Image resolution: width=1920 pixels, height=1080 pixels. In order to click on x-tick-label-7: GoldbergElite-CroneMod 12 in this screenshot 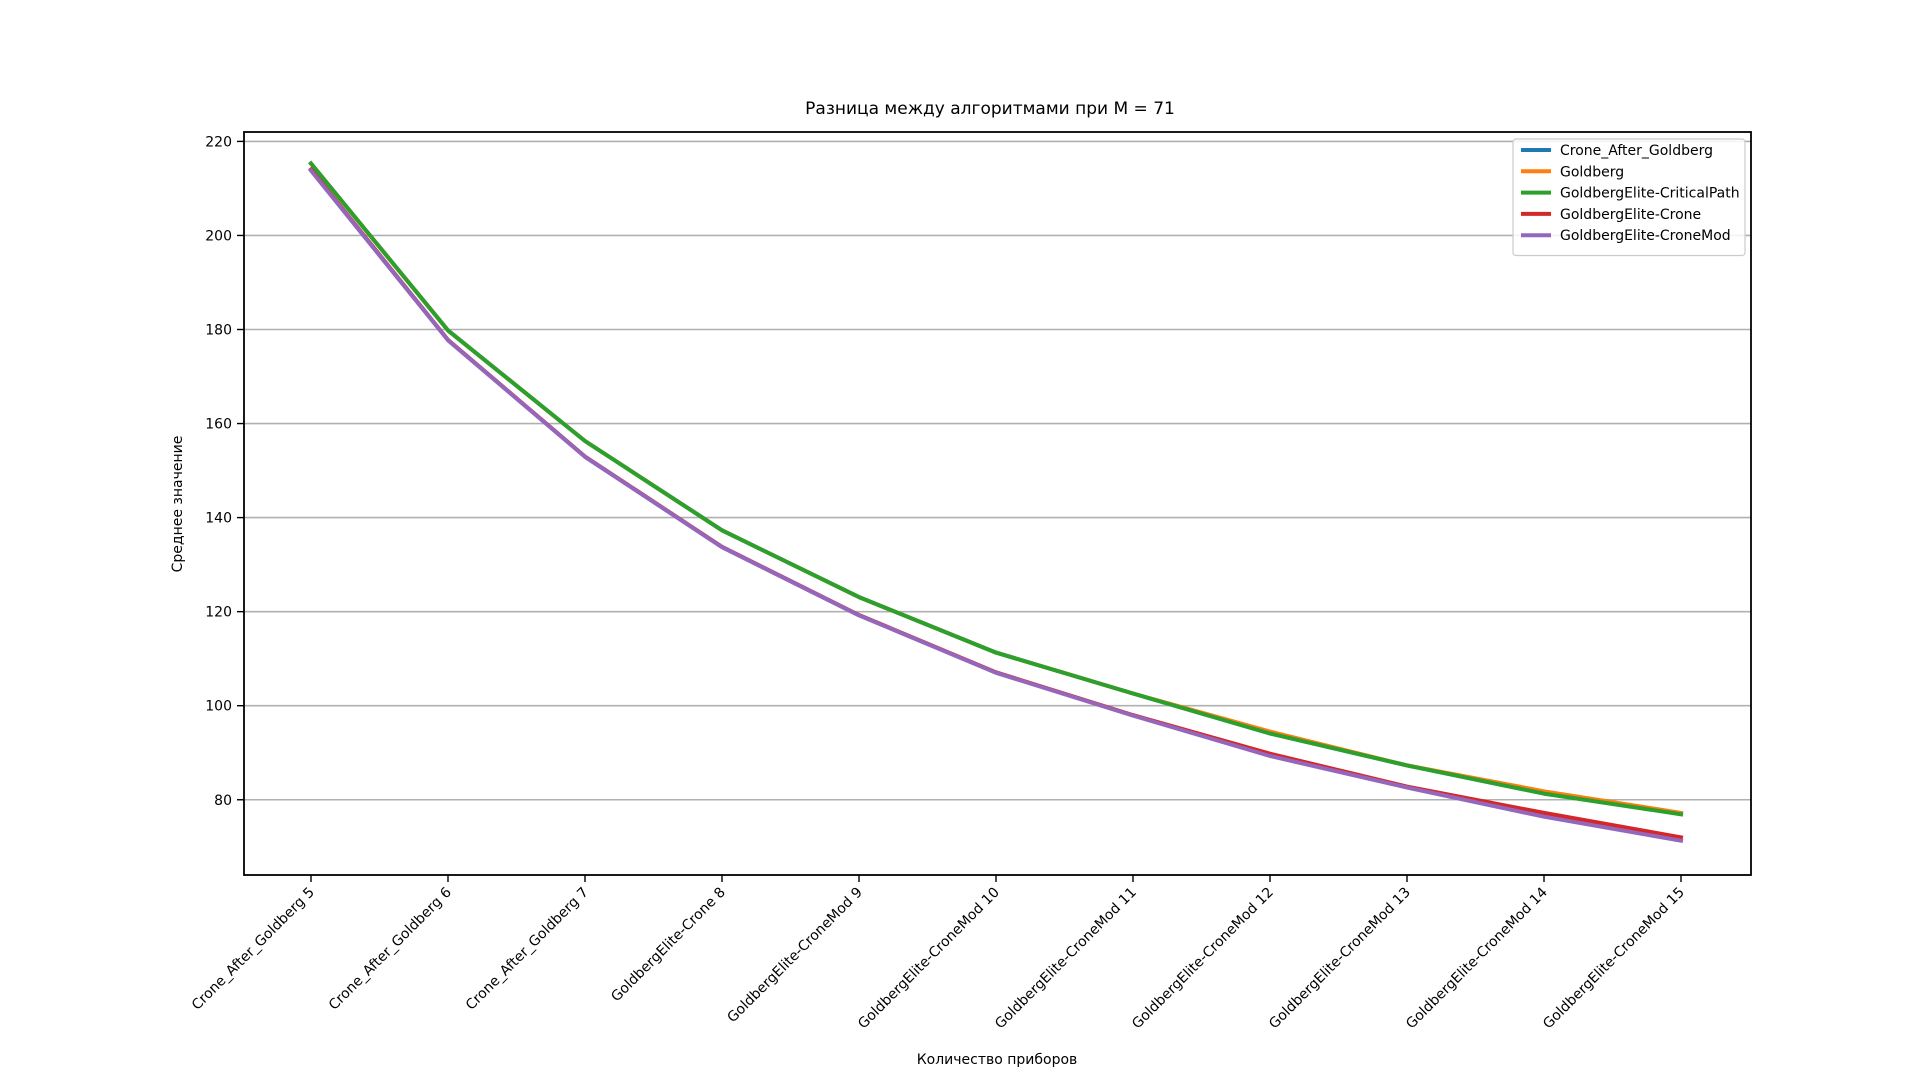, I will do `click(1203, 959)`.